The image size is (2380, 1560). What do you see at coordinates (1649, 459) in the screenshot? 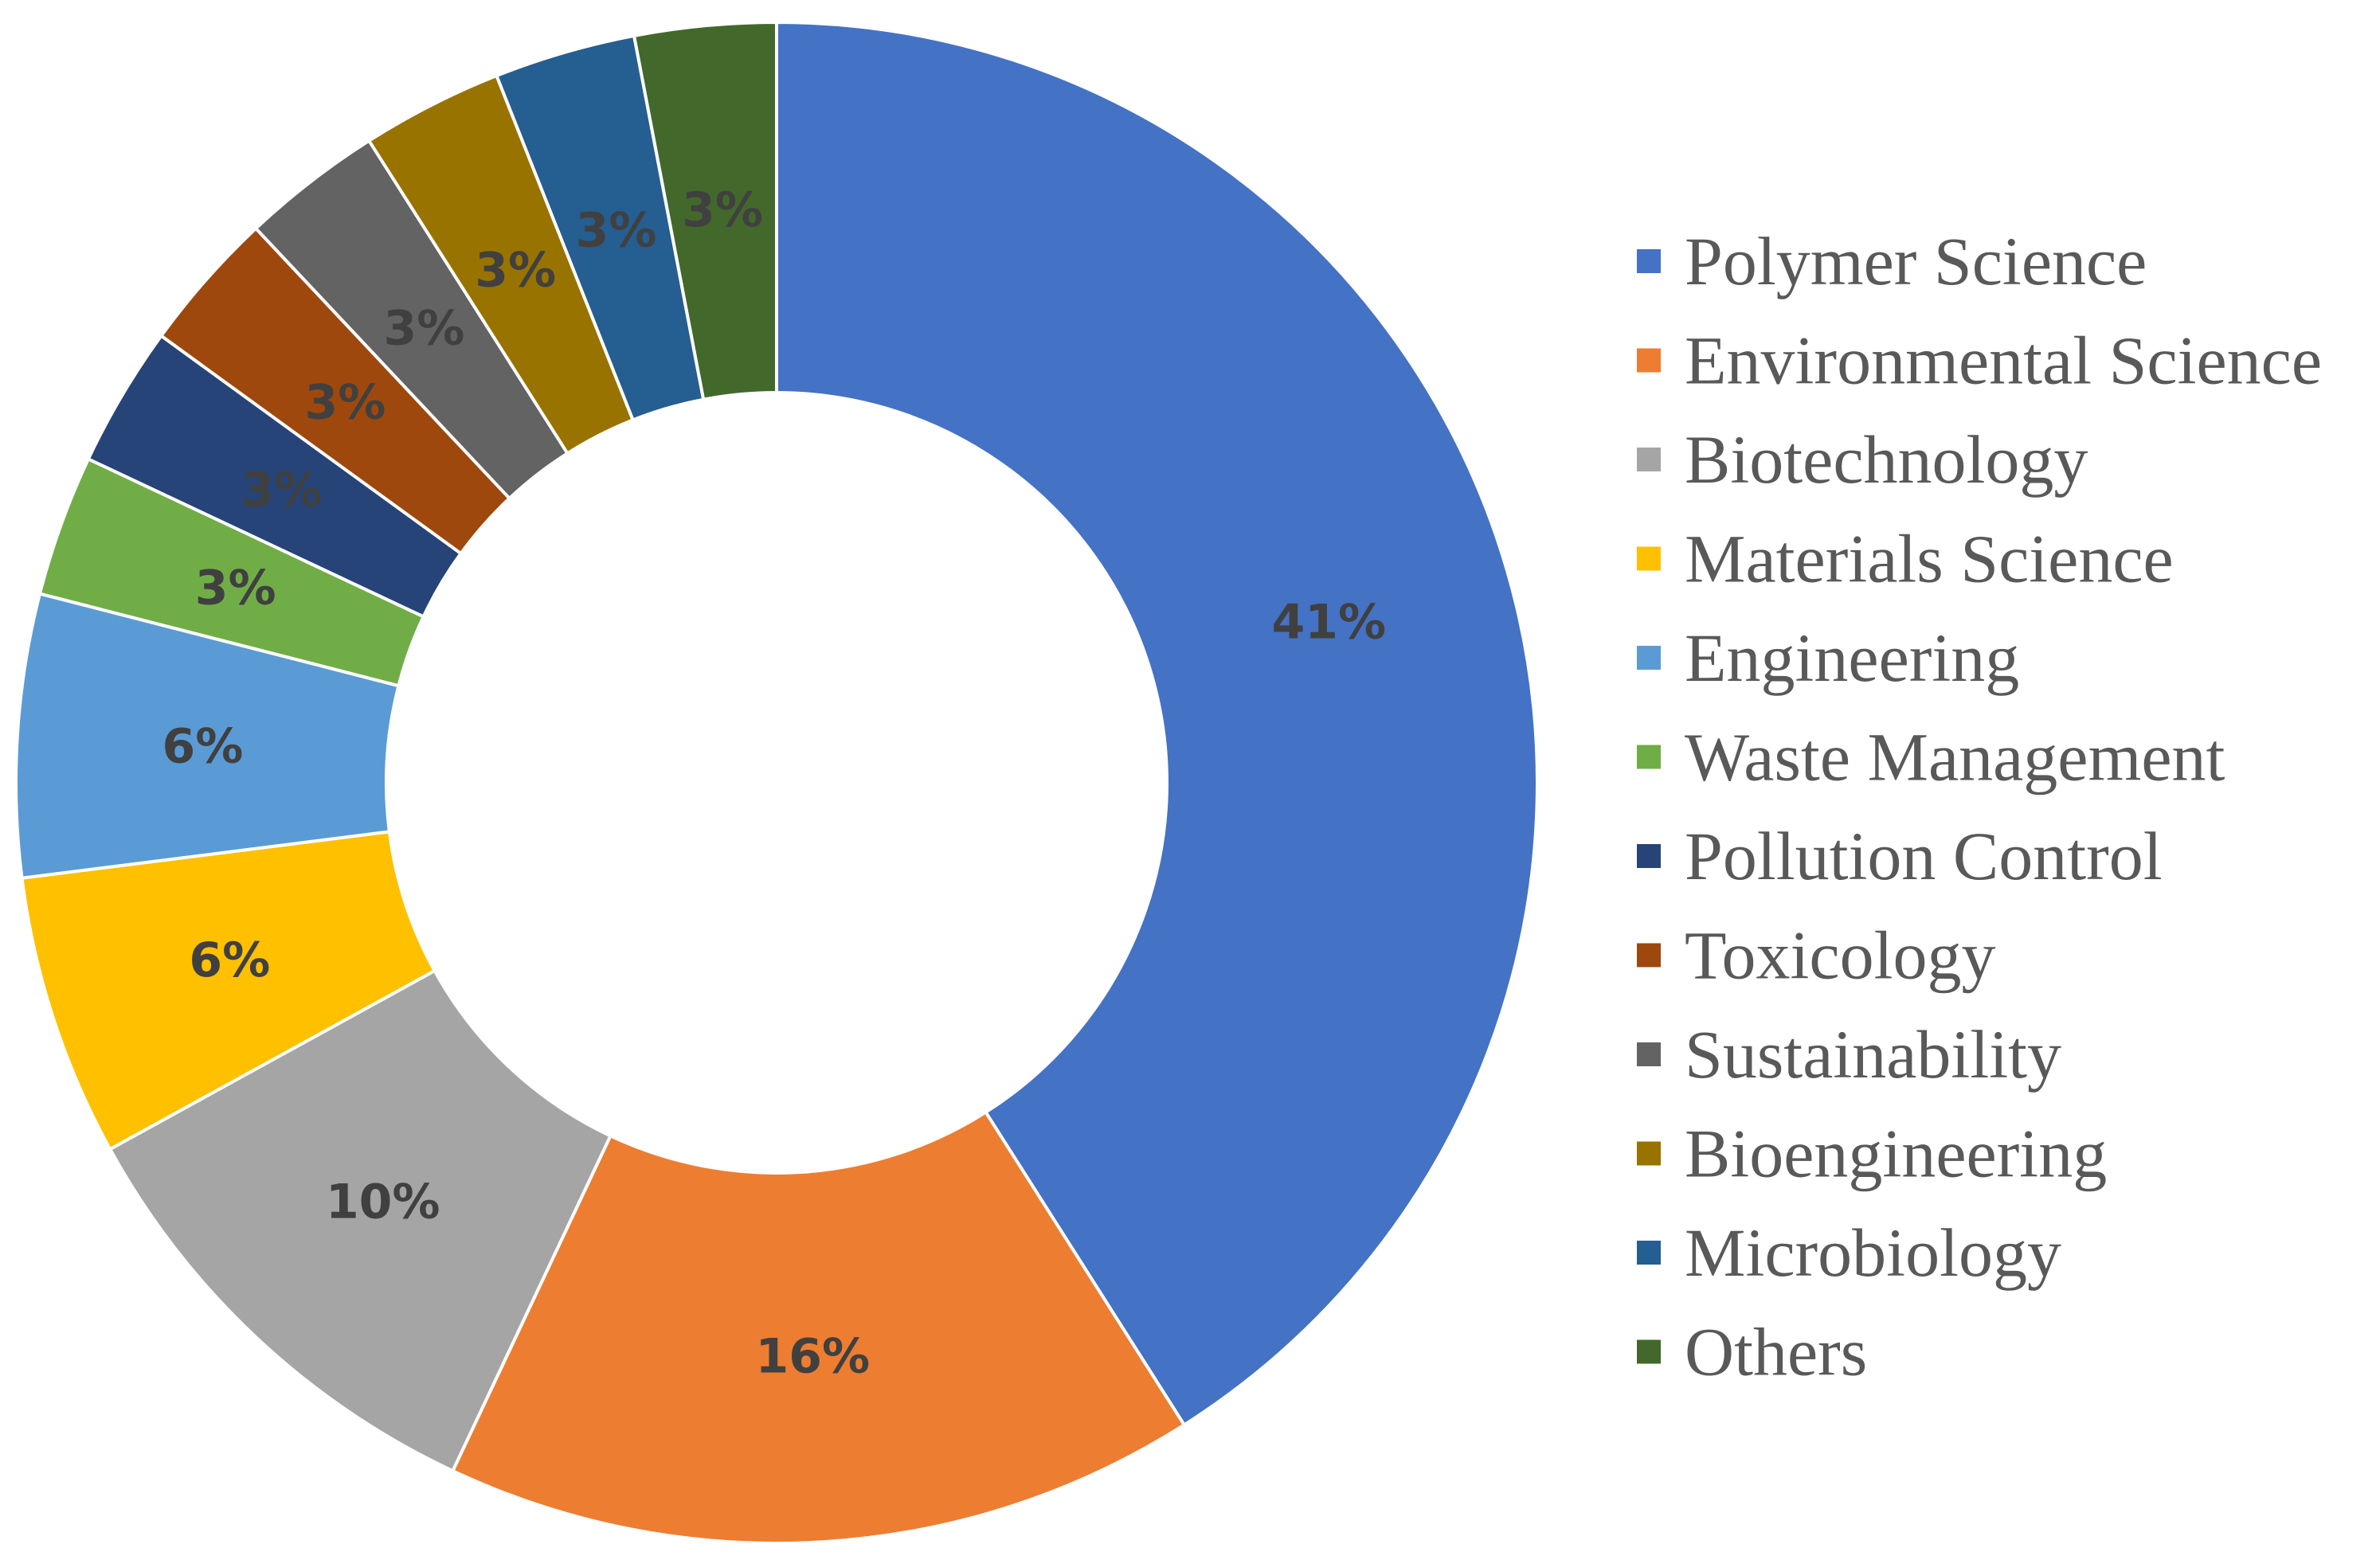
I see `legend-swatch-biotechnology` at bounding box center [1649, 459].